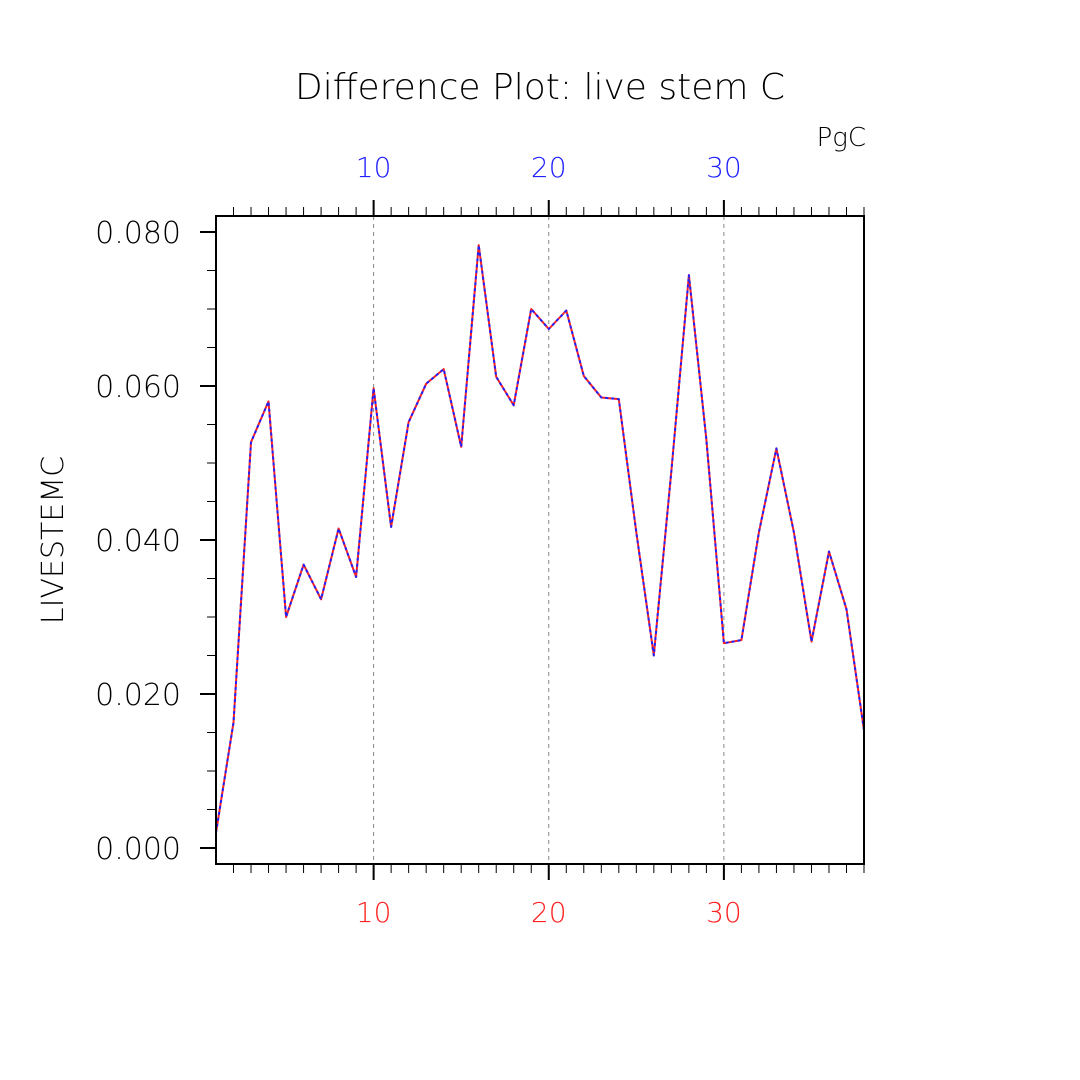 This screenshot has height=1080, width=1080. Describe the element at coordinates (138, 541) in the screenshot. I see `y-tick-label-2: 0.040` at that location.